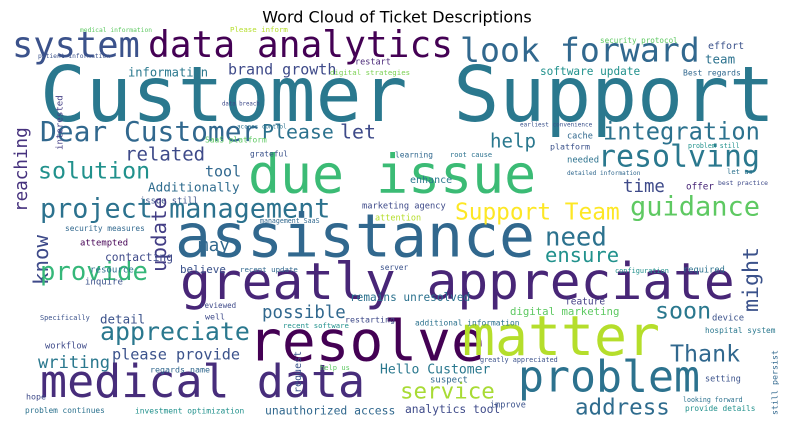 This screenshot has width=794, height=429. What do you see at coordinates (435, 370) in the screenshot?
I see `word: Hello Customer` at bounding box center [435, 370].